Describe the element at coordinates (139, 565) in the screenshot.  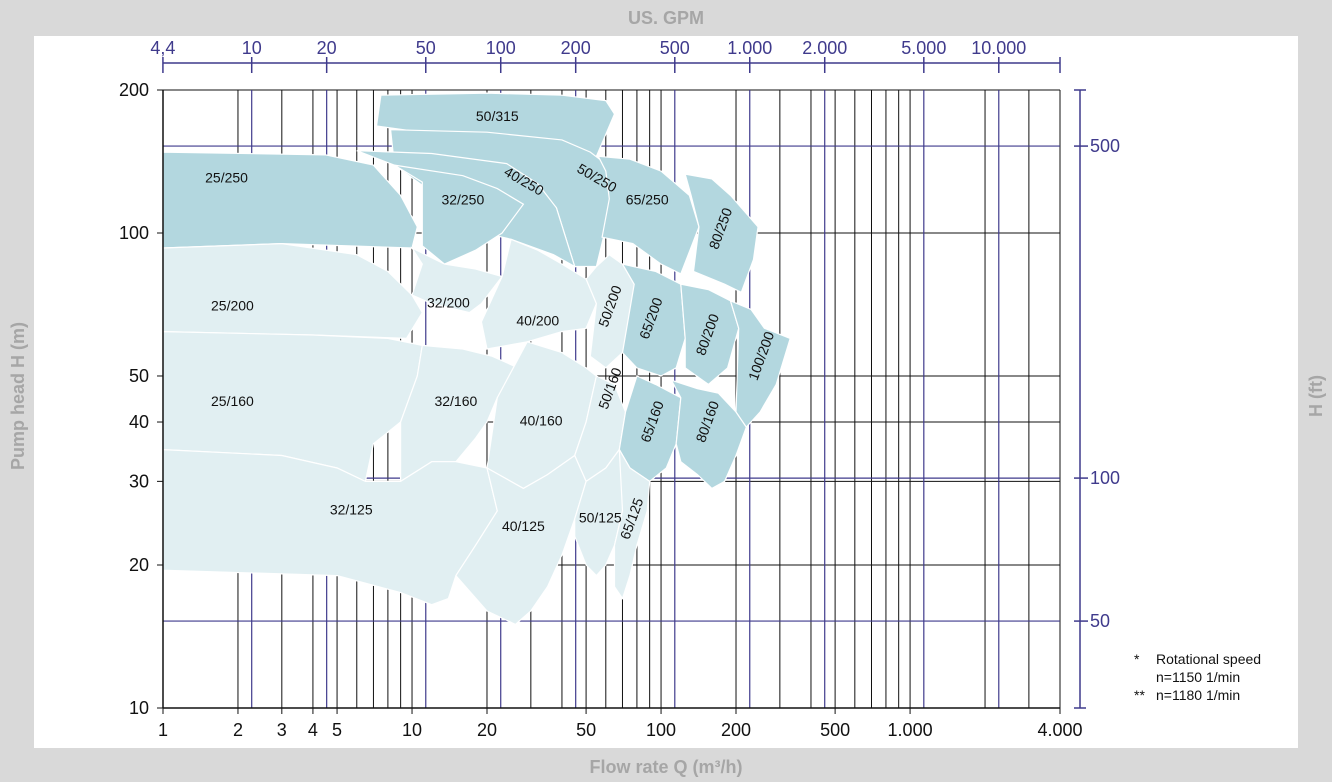
I see `y-tick-label: 20` at that location.